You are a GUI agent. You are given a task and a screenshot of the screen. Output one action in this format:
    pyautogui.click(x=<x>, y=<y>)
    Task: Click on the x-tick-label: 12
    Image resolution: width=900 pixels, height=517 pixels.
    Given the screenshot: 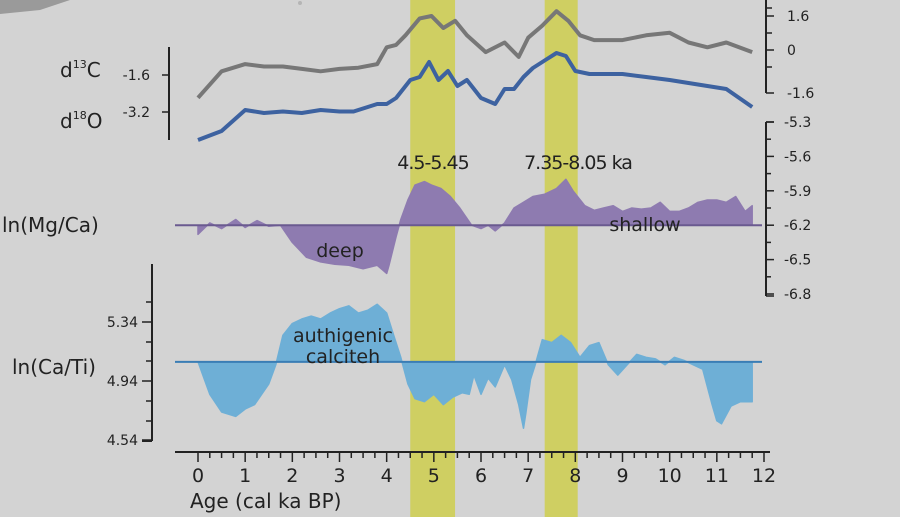 What is the action you would take?
    pyautogui.click(x=764, y=476)
    